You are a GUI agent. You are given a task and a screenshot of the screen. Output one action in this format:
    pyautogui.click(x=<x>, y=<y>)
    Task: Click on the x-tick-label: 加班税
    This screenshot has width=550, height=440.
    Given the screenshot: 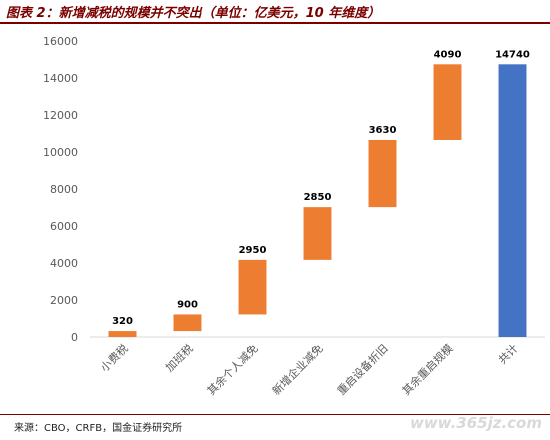 What is the action you would take?
    pyautogui.click(x=178, y=357)
    